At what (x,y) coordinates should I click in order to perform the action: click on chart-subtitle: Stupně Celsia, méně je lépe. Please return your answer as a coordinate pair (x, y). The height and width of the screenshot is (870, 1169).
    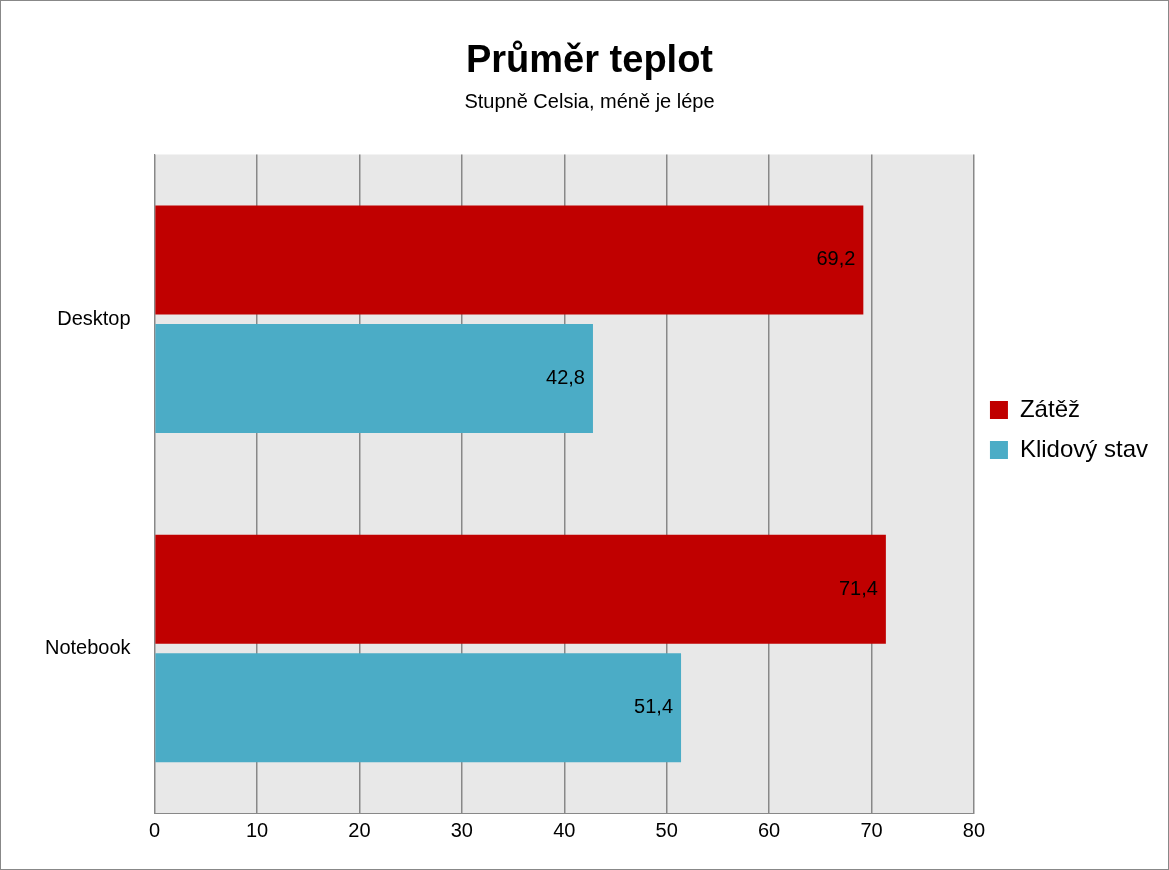
    Looking at the image, I should click on (589, 101).